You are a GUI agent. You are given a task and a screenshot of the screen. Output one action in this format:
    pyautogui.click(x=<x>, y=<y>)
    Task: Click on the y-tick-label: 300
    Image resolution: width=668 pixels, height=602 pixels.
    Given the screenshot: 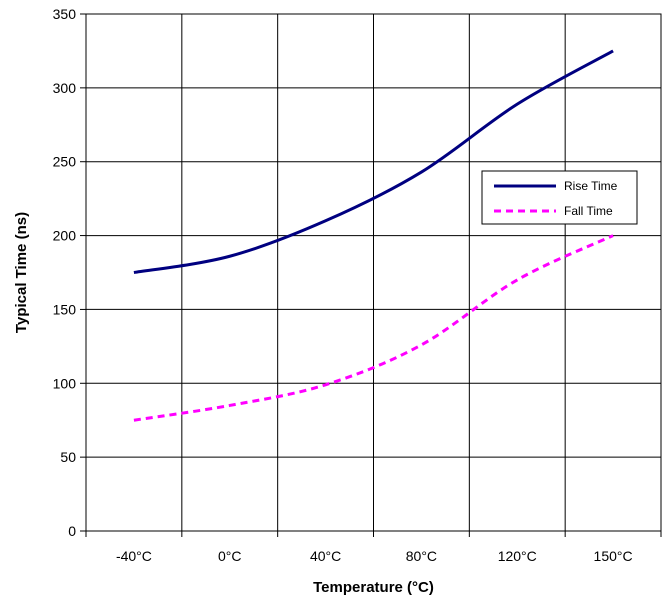 What is the action you would take?
    pyautogui.click(x=65, y=88)
    